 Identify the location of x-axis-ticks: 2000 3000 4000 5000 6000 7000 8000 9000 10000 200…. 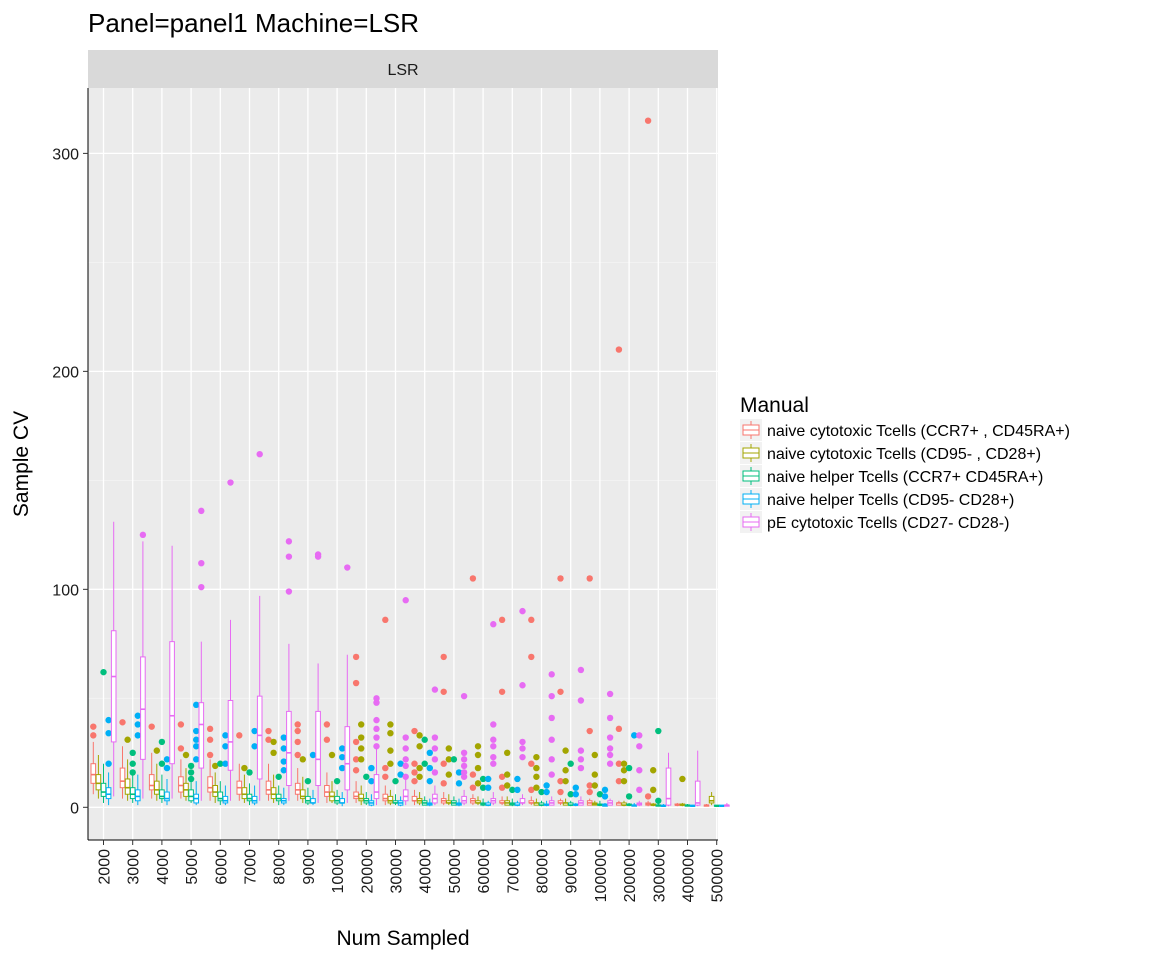
(412, 871).